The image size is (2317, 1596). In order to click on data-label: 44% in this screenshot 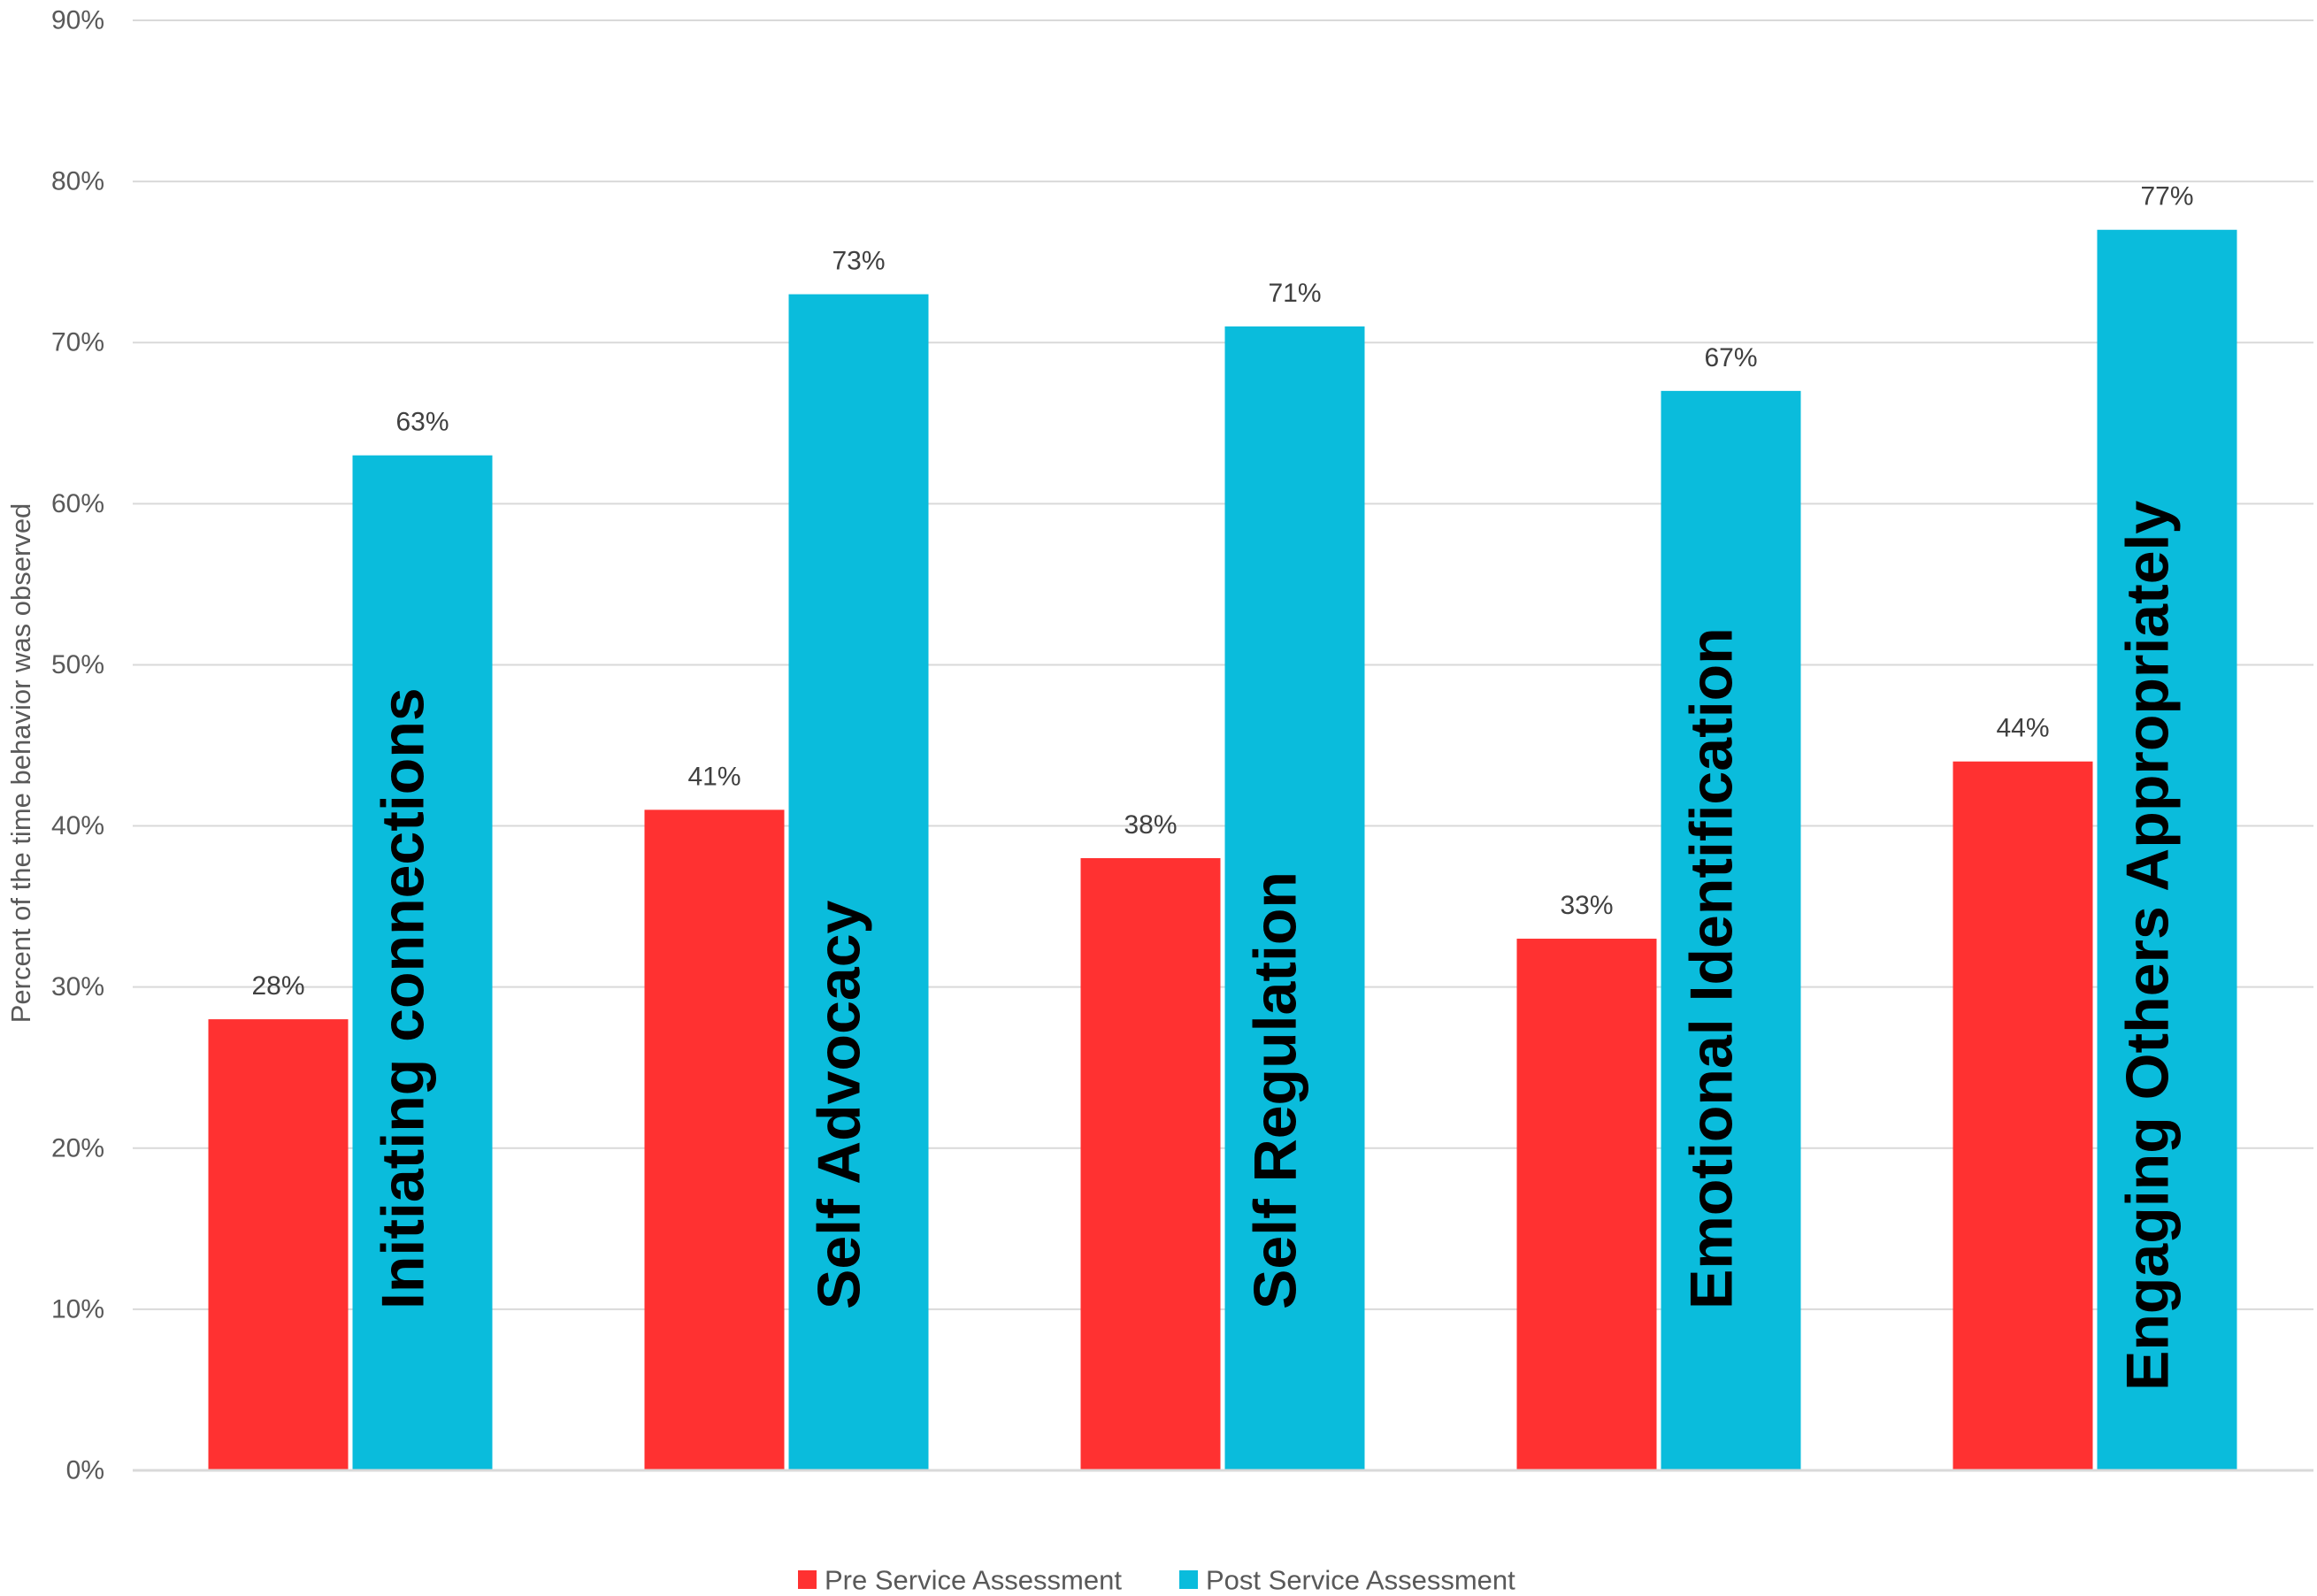, I will do `click(2023, 728)`.